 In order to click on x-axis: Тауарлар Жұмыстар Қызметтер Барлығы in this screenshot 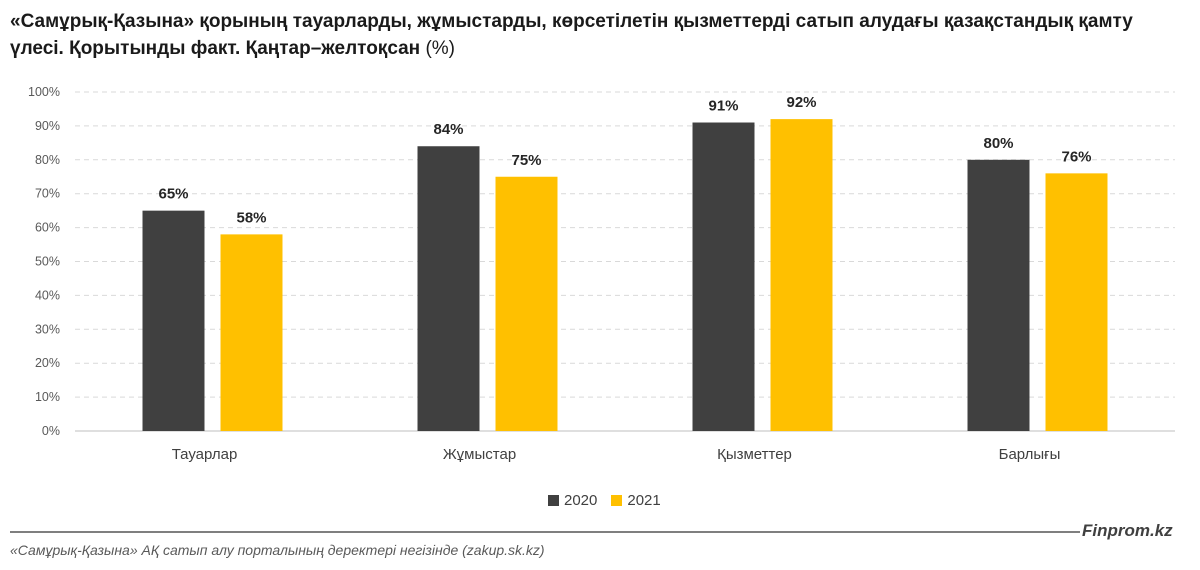, I will do `click(616, 454)`.